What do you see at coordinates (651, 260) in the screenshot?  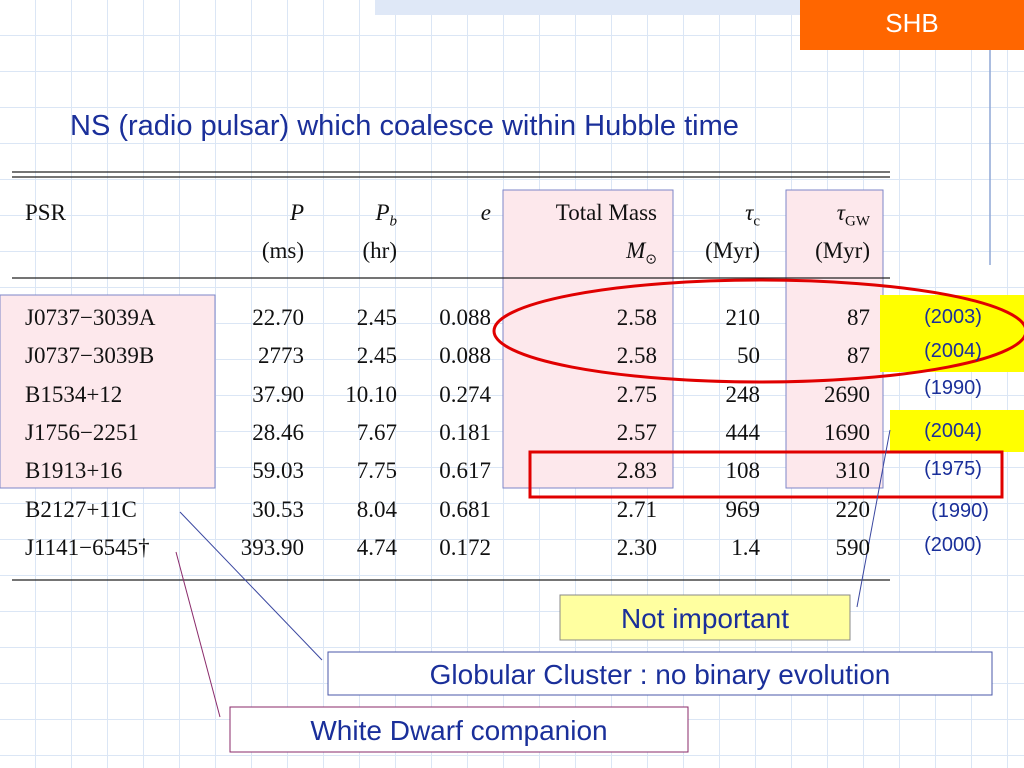 I see `unit-sub: ⊙` at bounding box center [651, 260].